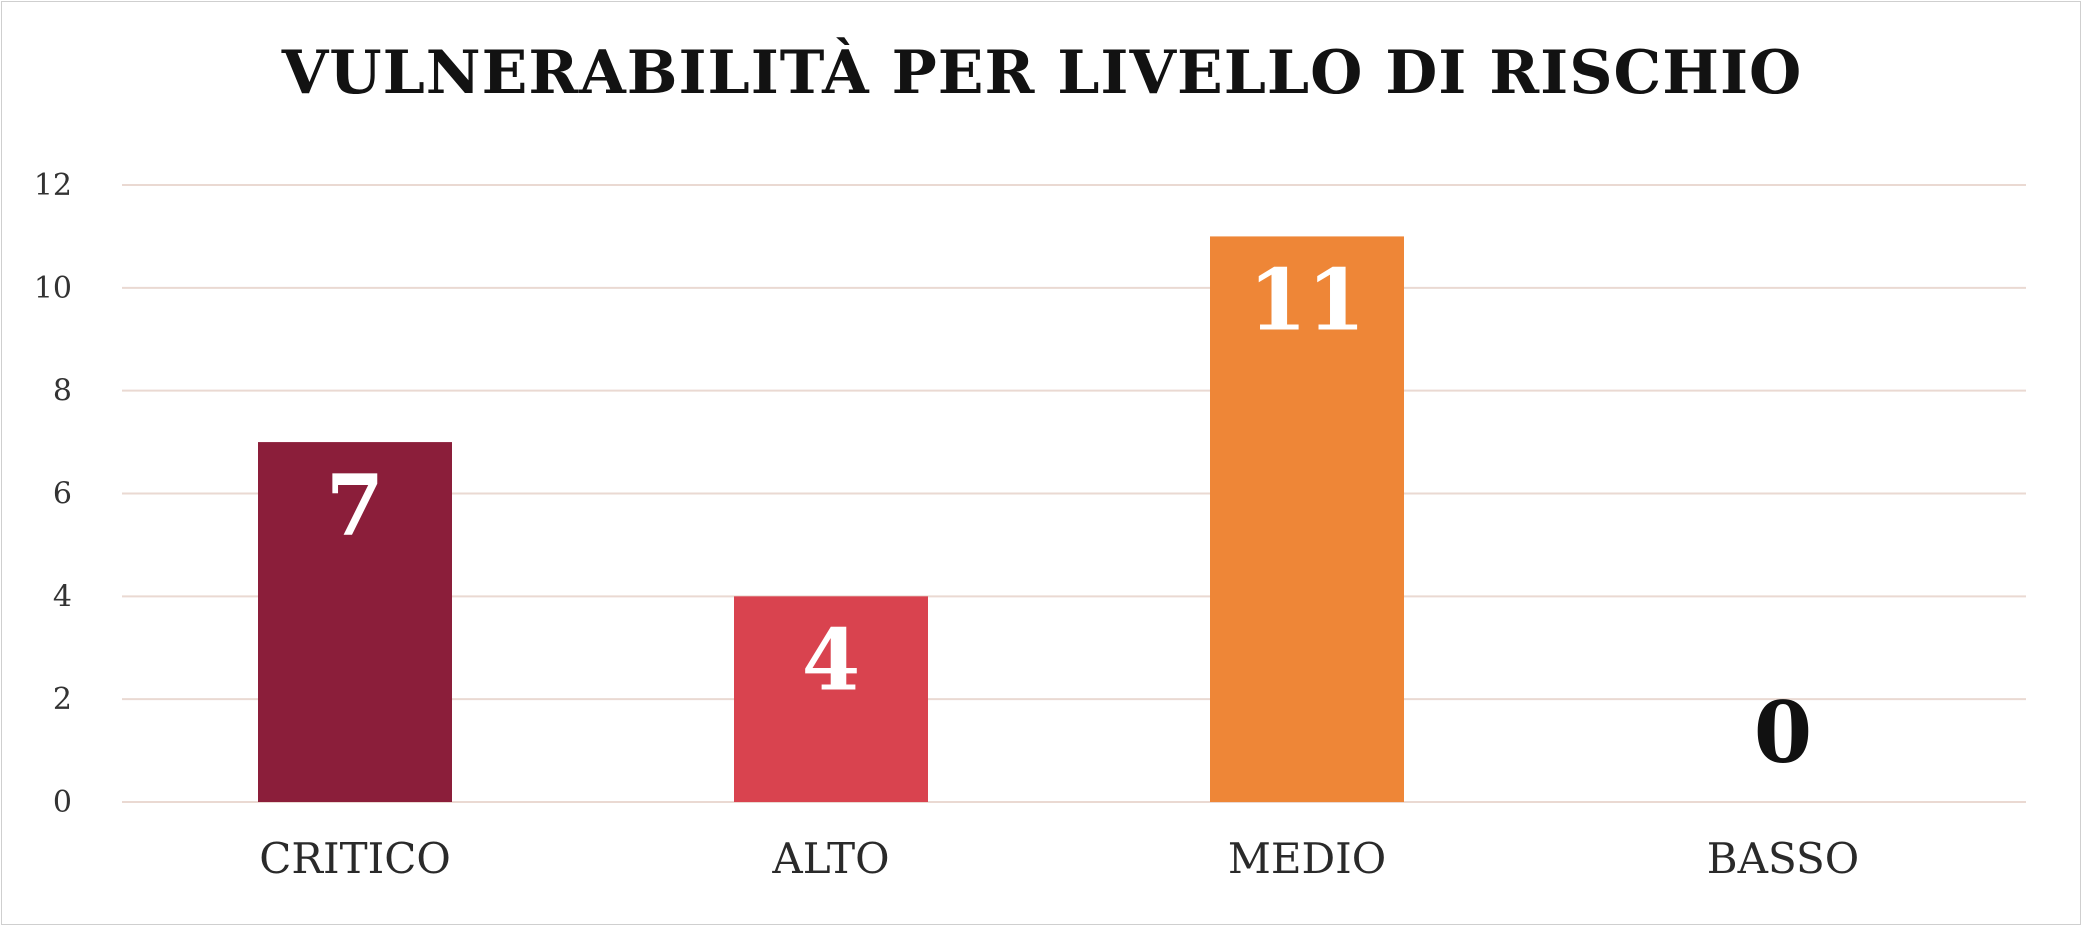 This screenshot has height=928, width=2084. What do you see at coordinates (1783, 732) in the screenshot?
I see `data-label-basso: 0` at bounding box center [1783, 732].